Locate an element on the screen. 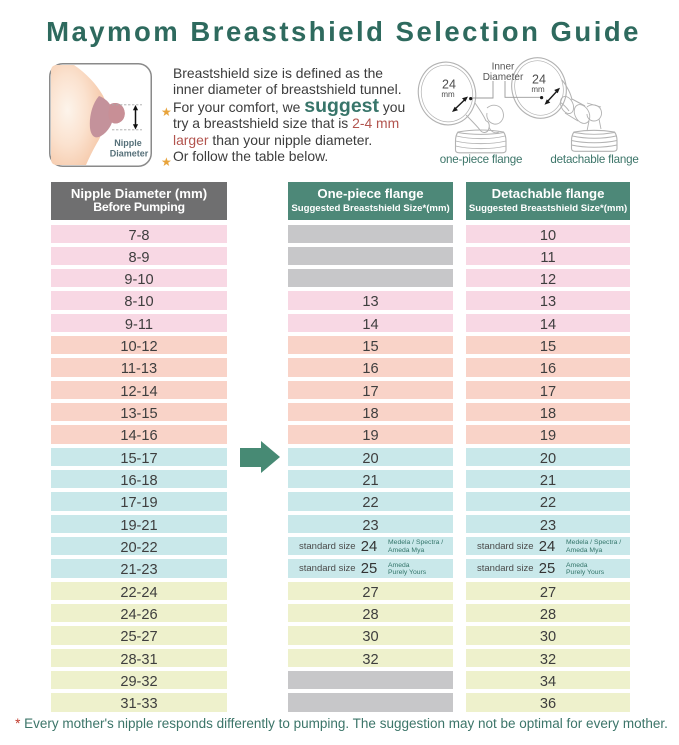 The height and width of the screenshot is (745, 679). svg-text: Inner is located at coordinates (503, 67).